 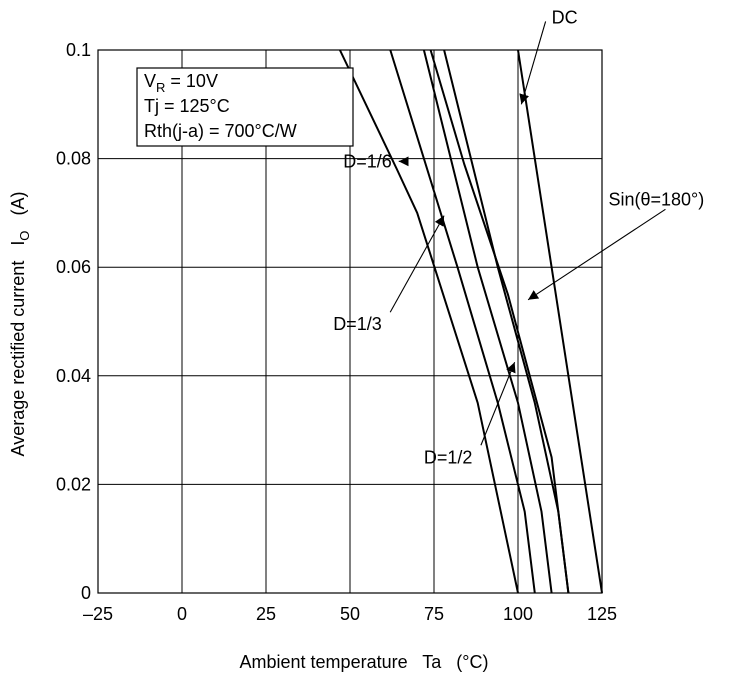 I want to click on conditions-box-frame, so click(x=245, y=107).